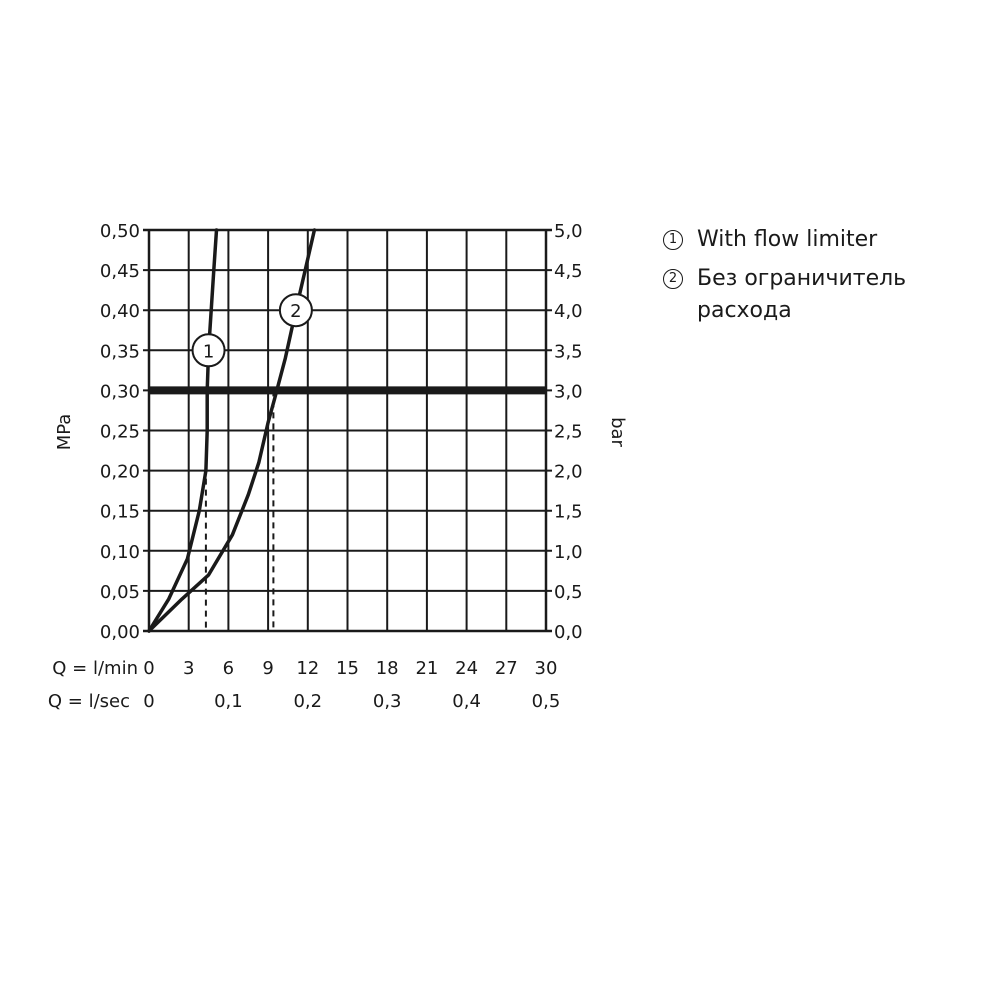  Describe the element at coordinates (120, 472) in the screenshot. I see `y-tick-label: 0,20` at that location.